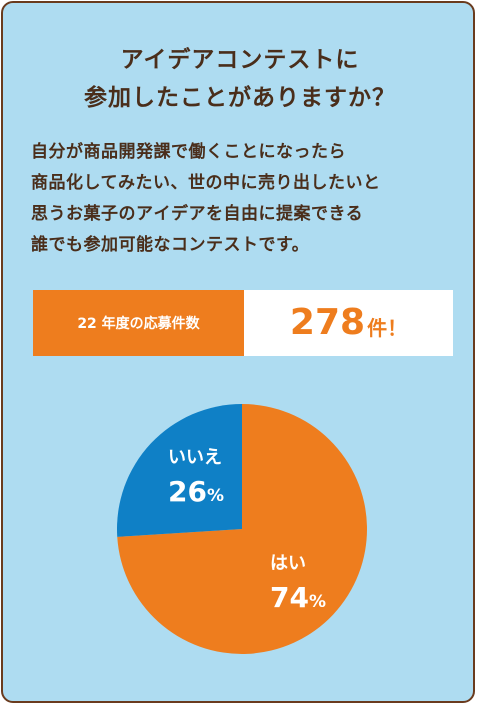  Describe the element at coordinates (240, 60) in the screenshot. I see `title-line: アイデアコンテストに` at that location.